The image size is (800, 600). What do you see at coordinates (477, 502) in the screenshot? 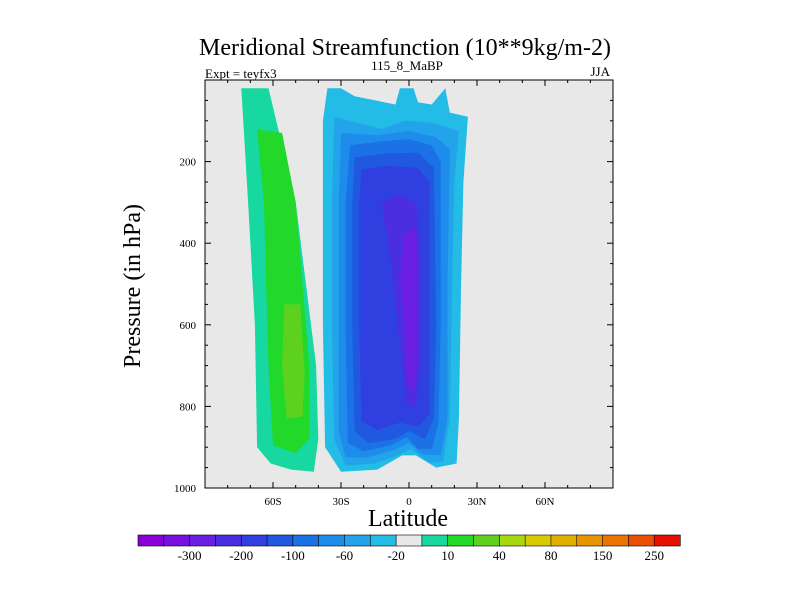
I see `x-tick-label: 30N` at bounding box center [477, 502].